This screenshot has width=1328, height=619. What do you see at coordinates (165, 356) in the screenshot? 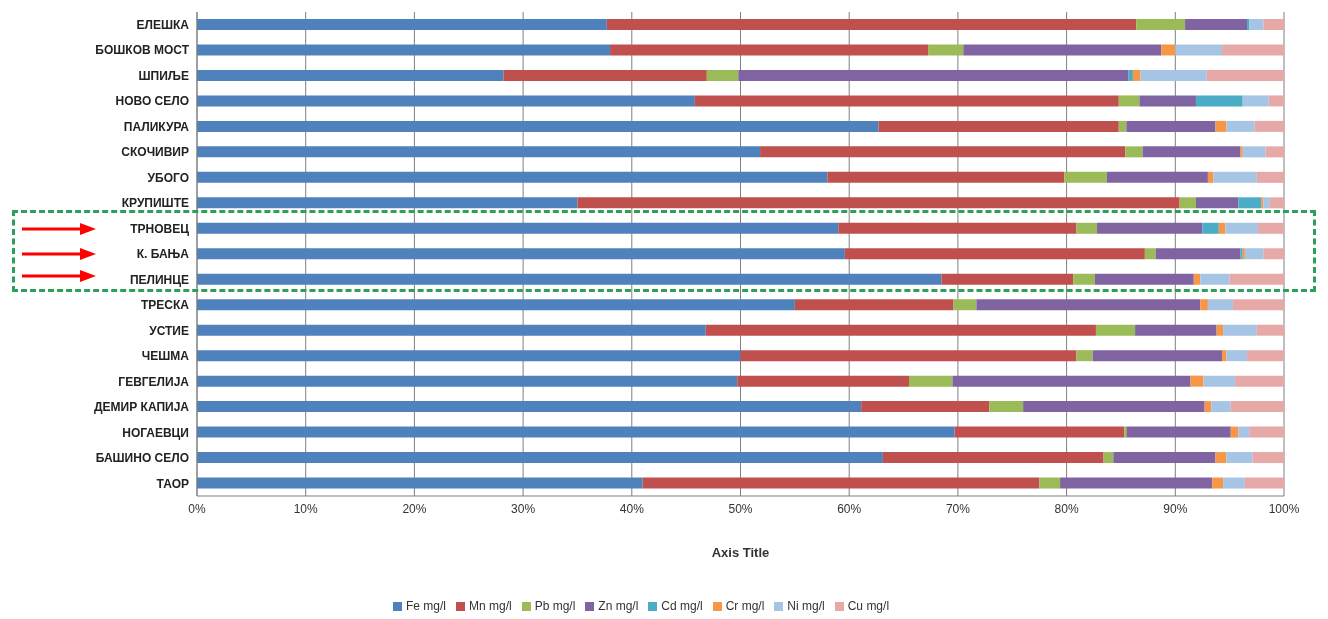
I see `y-tick-label: ЧЕШМА` at bounding box center [165, 356].